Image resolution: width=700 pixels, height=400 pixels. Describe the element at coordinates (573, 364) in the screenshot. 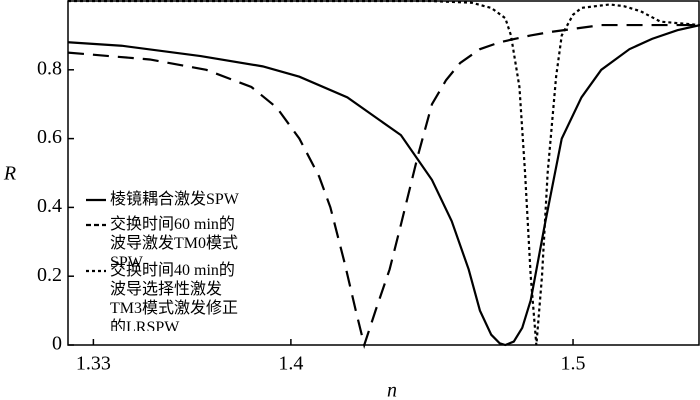

I see `x-tick-label: 1.5` at that location.